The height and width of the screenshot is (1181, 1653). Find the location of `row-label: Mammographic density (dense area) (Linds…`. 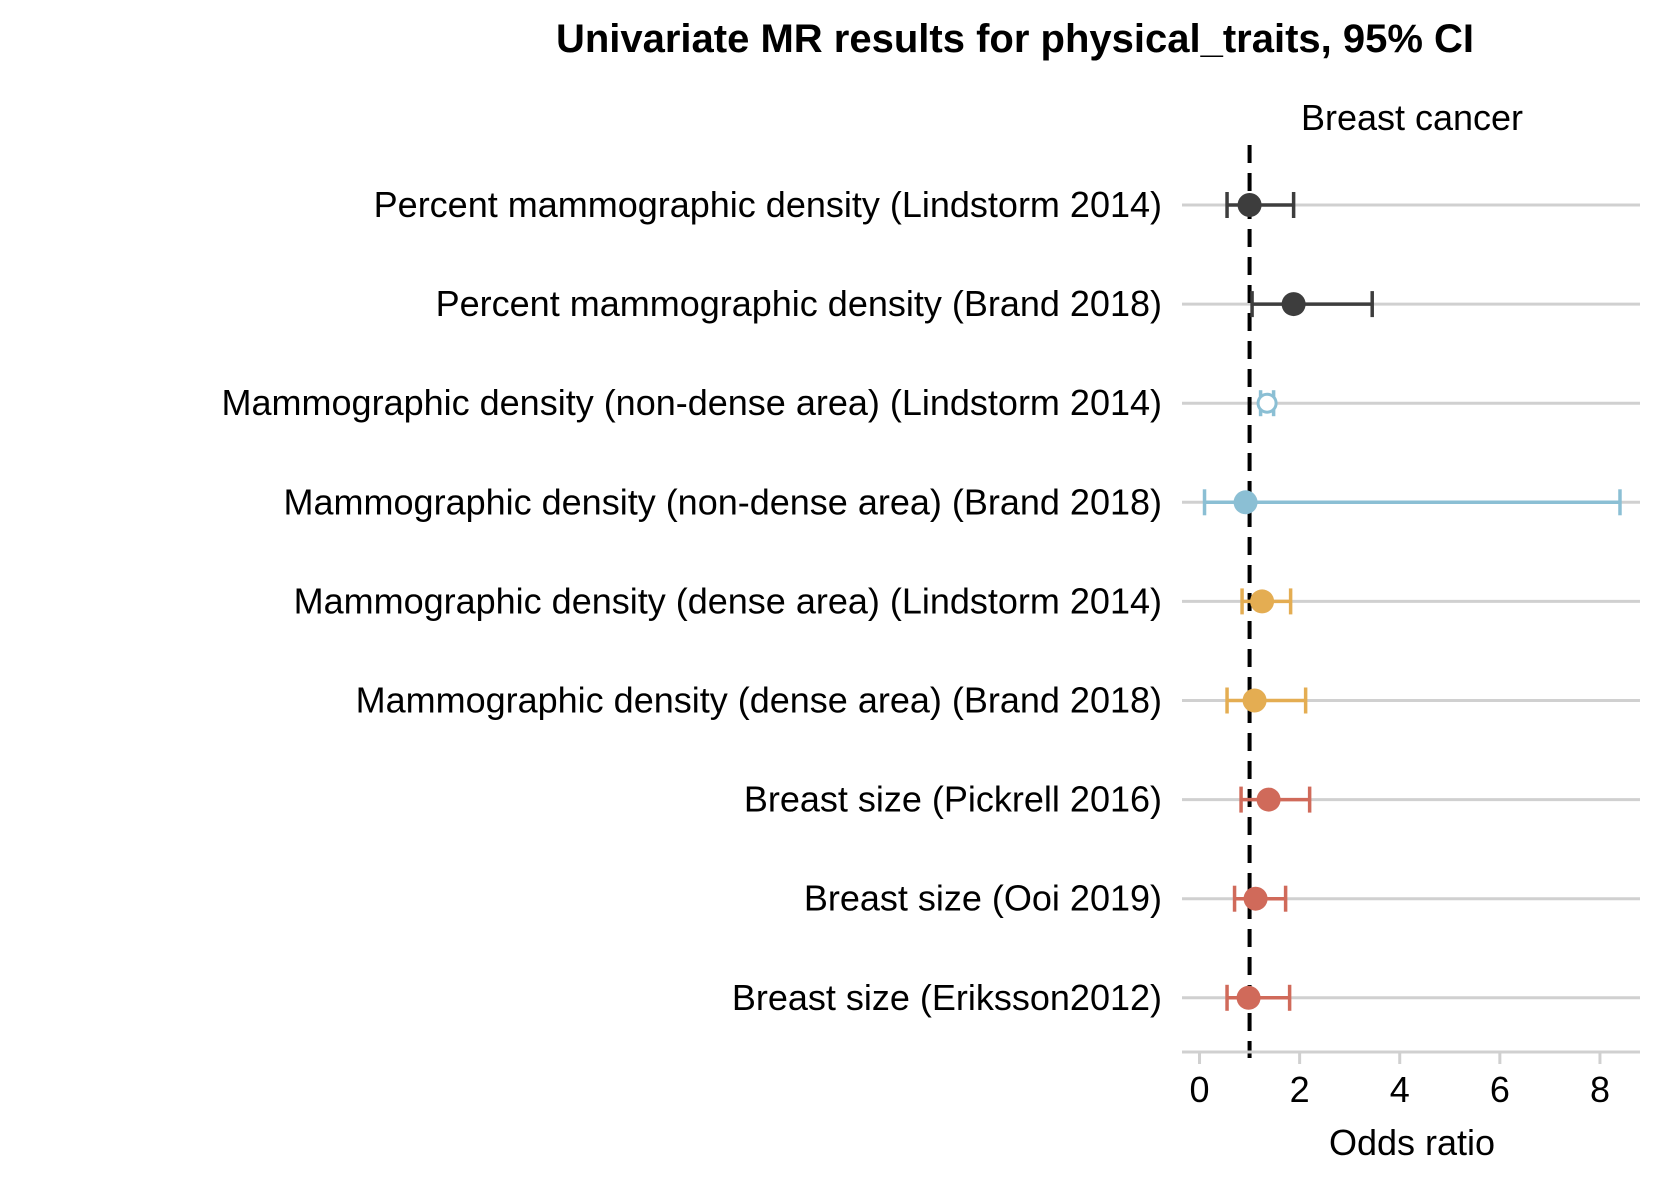

row-label: Mammographic density (dense area) (Linds… is located at coordinates (728, 600).